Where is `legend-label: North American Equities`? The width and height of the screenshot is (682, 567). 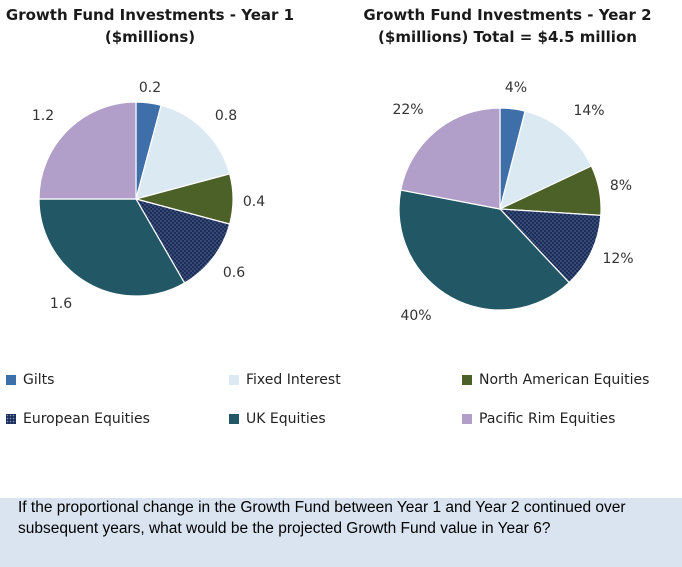
legend-label: North American Equities is located at coordinates (564, 380).